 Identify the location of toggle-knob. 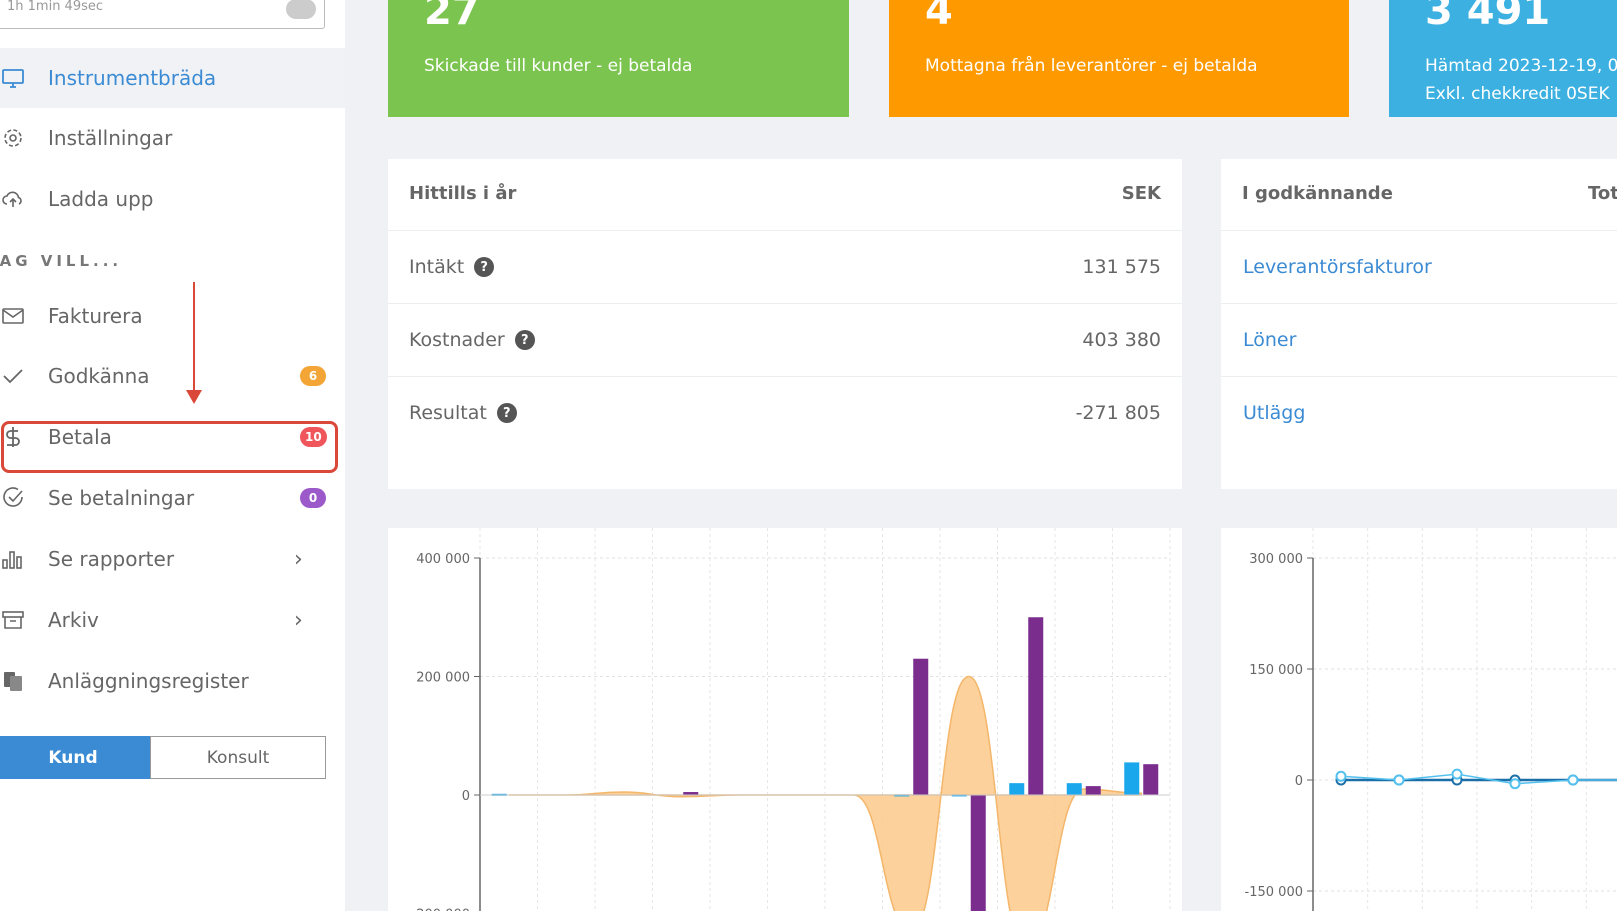
(301, 9).